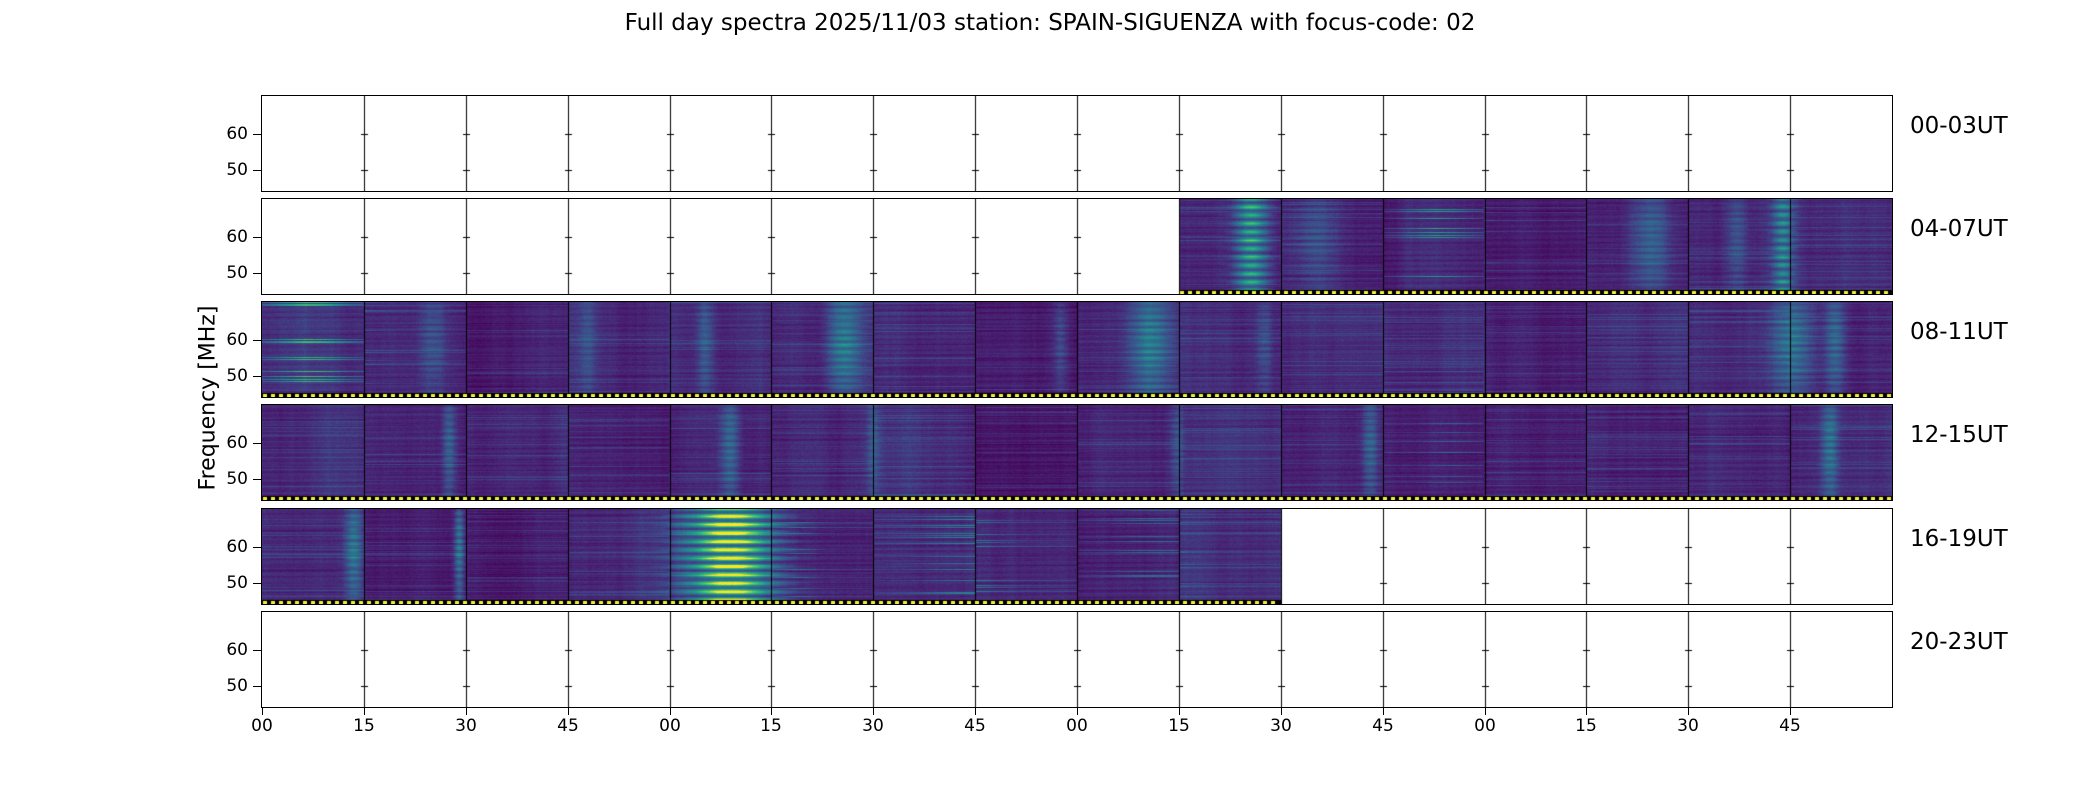 The width and height of the screenshot is (2100, 800). I want to click on panel-time-label: 20-23UT, so click(1959, 642).